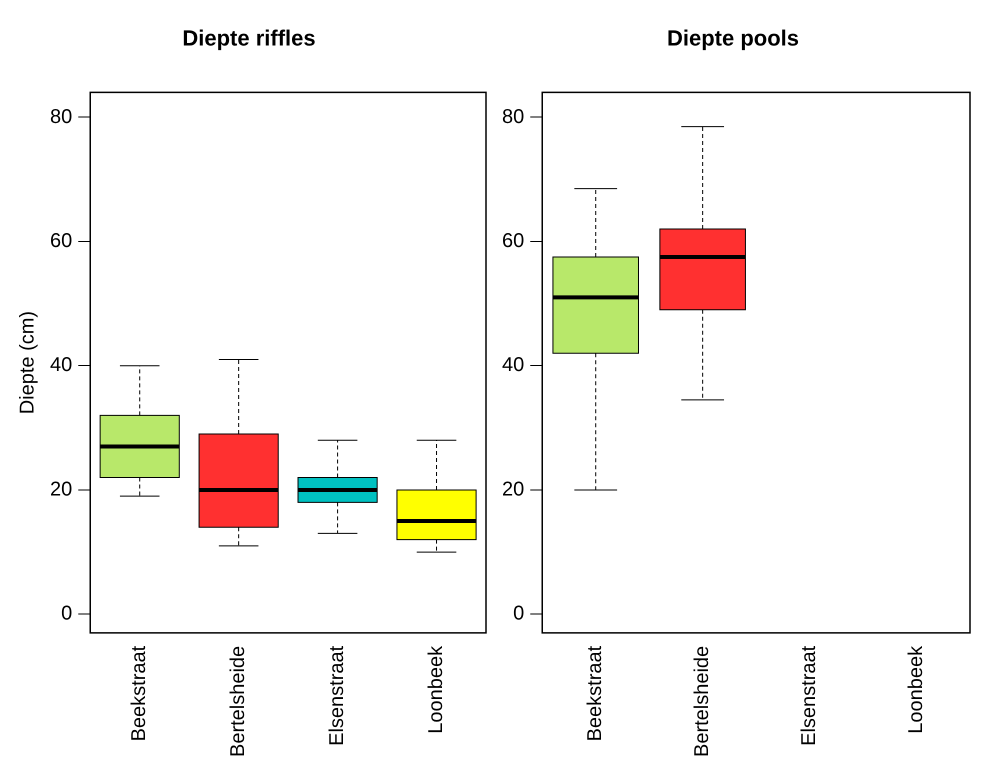 The width and height of the screenshot is (985, 769). What do you see at coordinates (249, 37) in the screenshot?
I see `chart-title: Diepte riffles` at bounding box center [249, 37].